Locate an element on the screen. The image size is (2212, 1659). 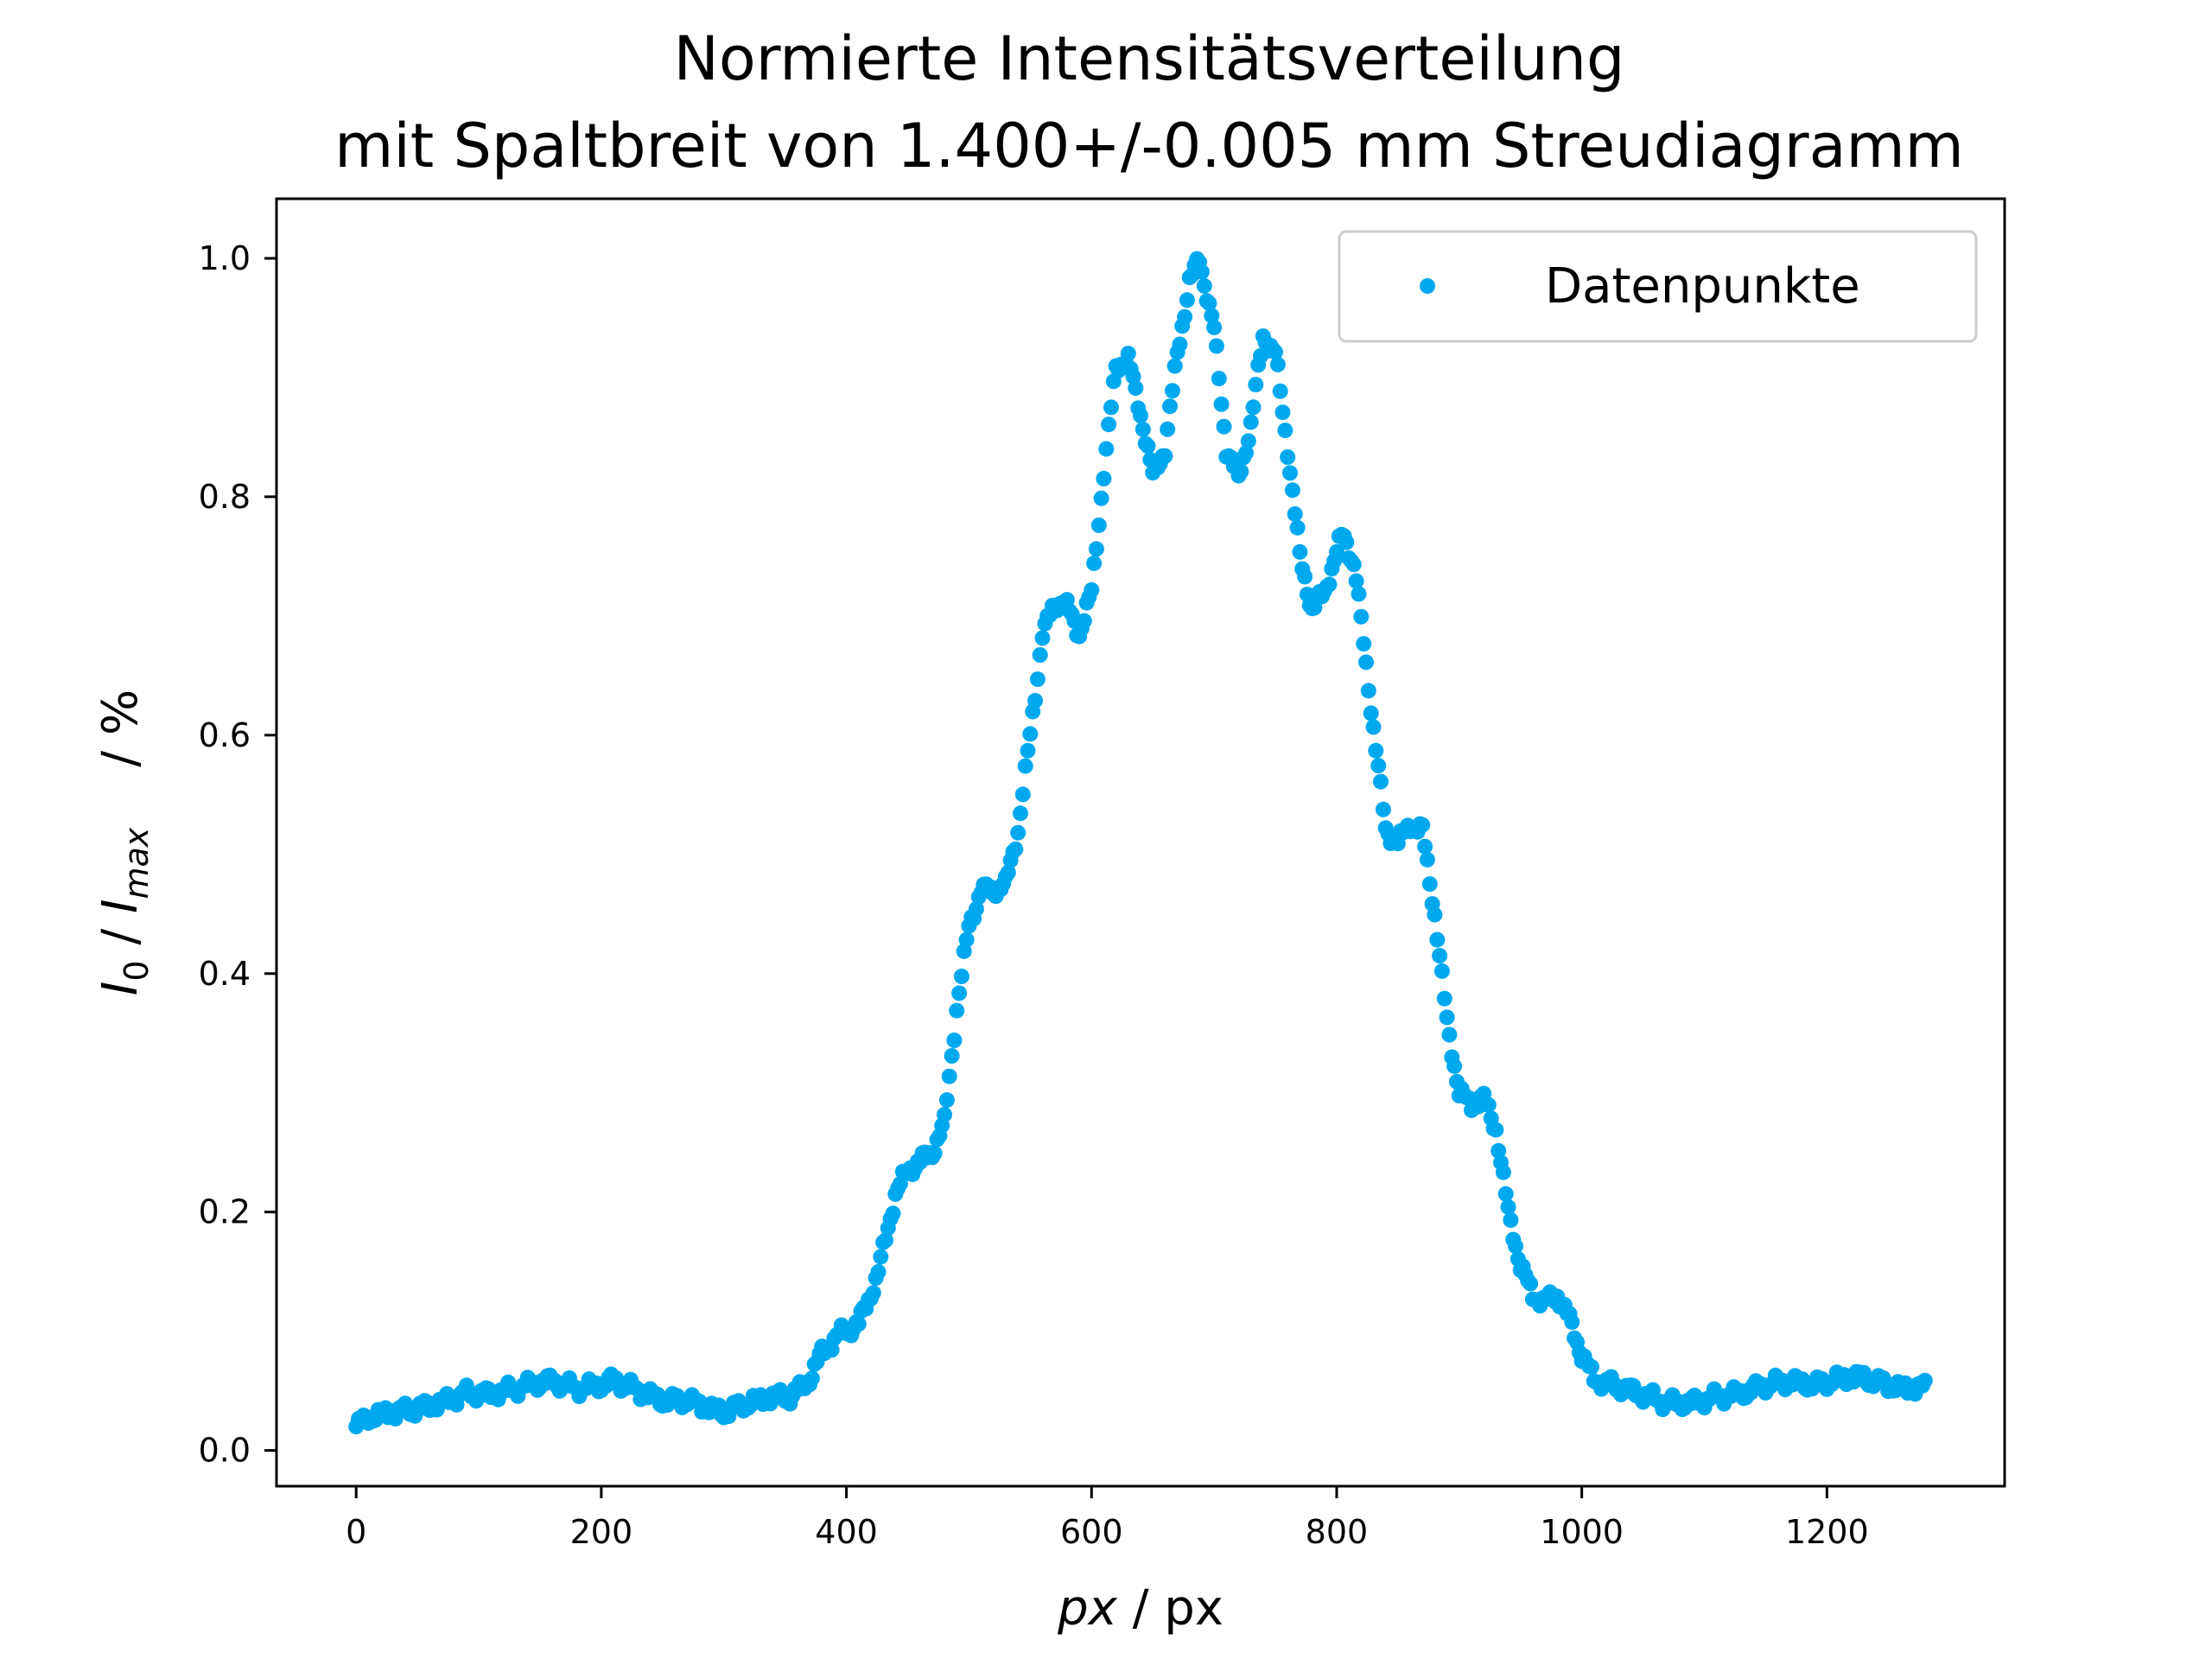
chart-title-line1: Normierte Intensitätsverteilung is located at coordinates (1149, 58).